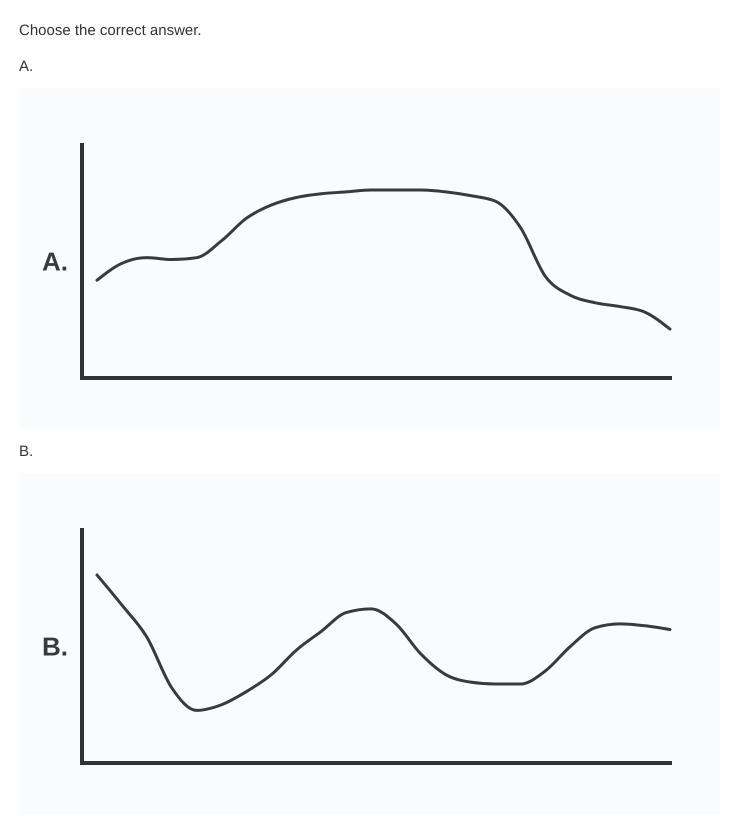 This screenshot has height=816, width=741. What do you see at coordinates (26, 66) in the screenshot?
I see `chart-subtitle: A.` at bounding box center [26, 66].